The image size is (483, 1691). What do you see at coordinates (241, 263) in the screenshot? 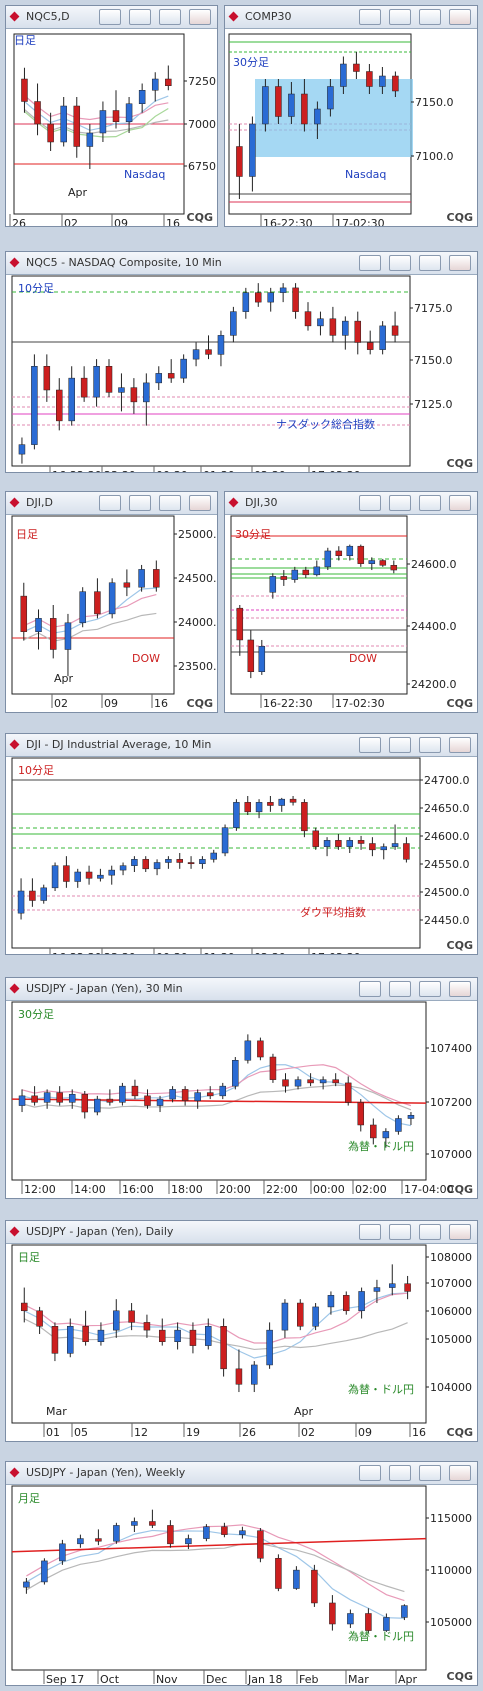
I see `title-bar: NQC5 - NASDAQ Composite, 10 Min` at bounding box center [241, 263].